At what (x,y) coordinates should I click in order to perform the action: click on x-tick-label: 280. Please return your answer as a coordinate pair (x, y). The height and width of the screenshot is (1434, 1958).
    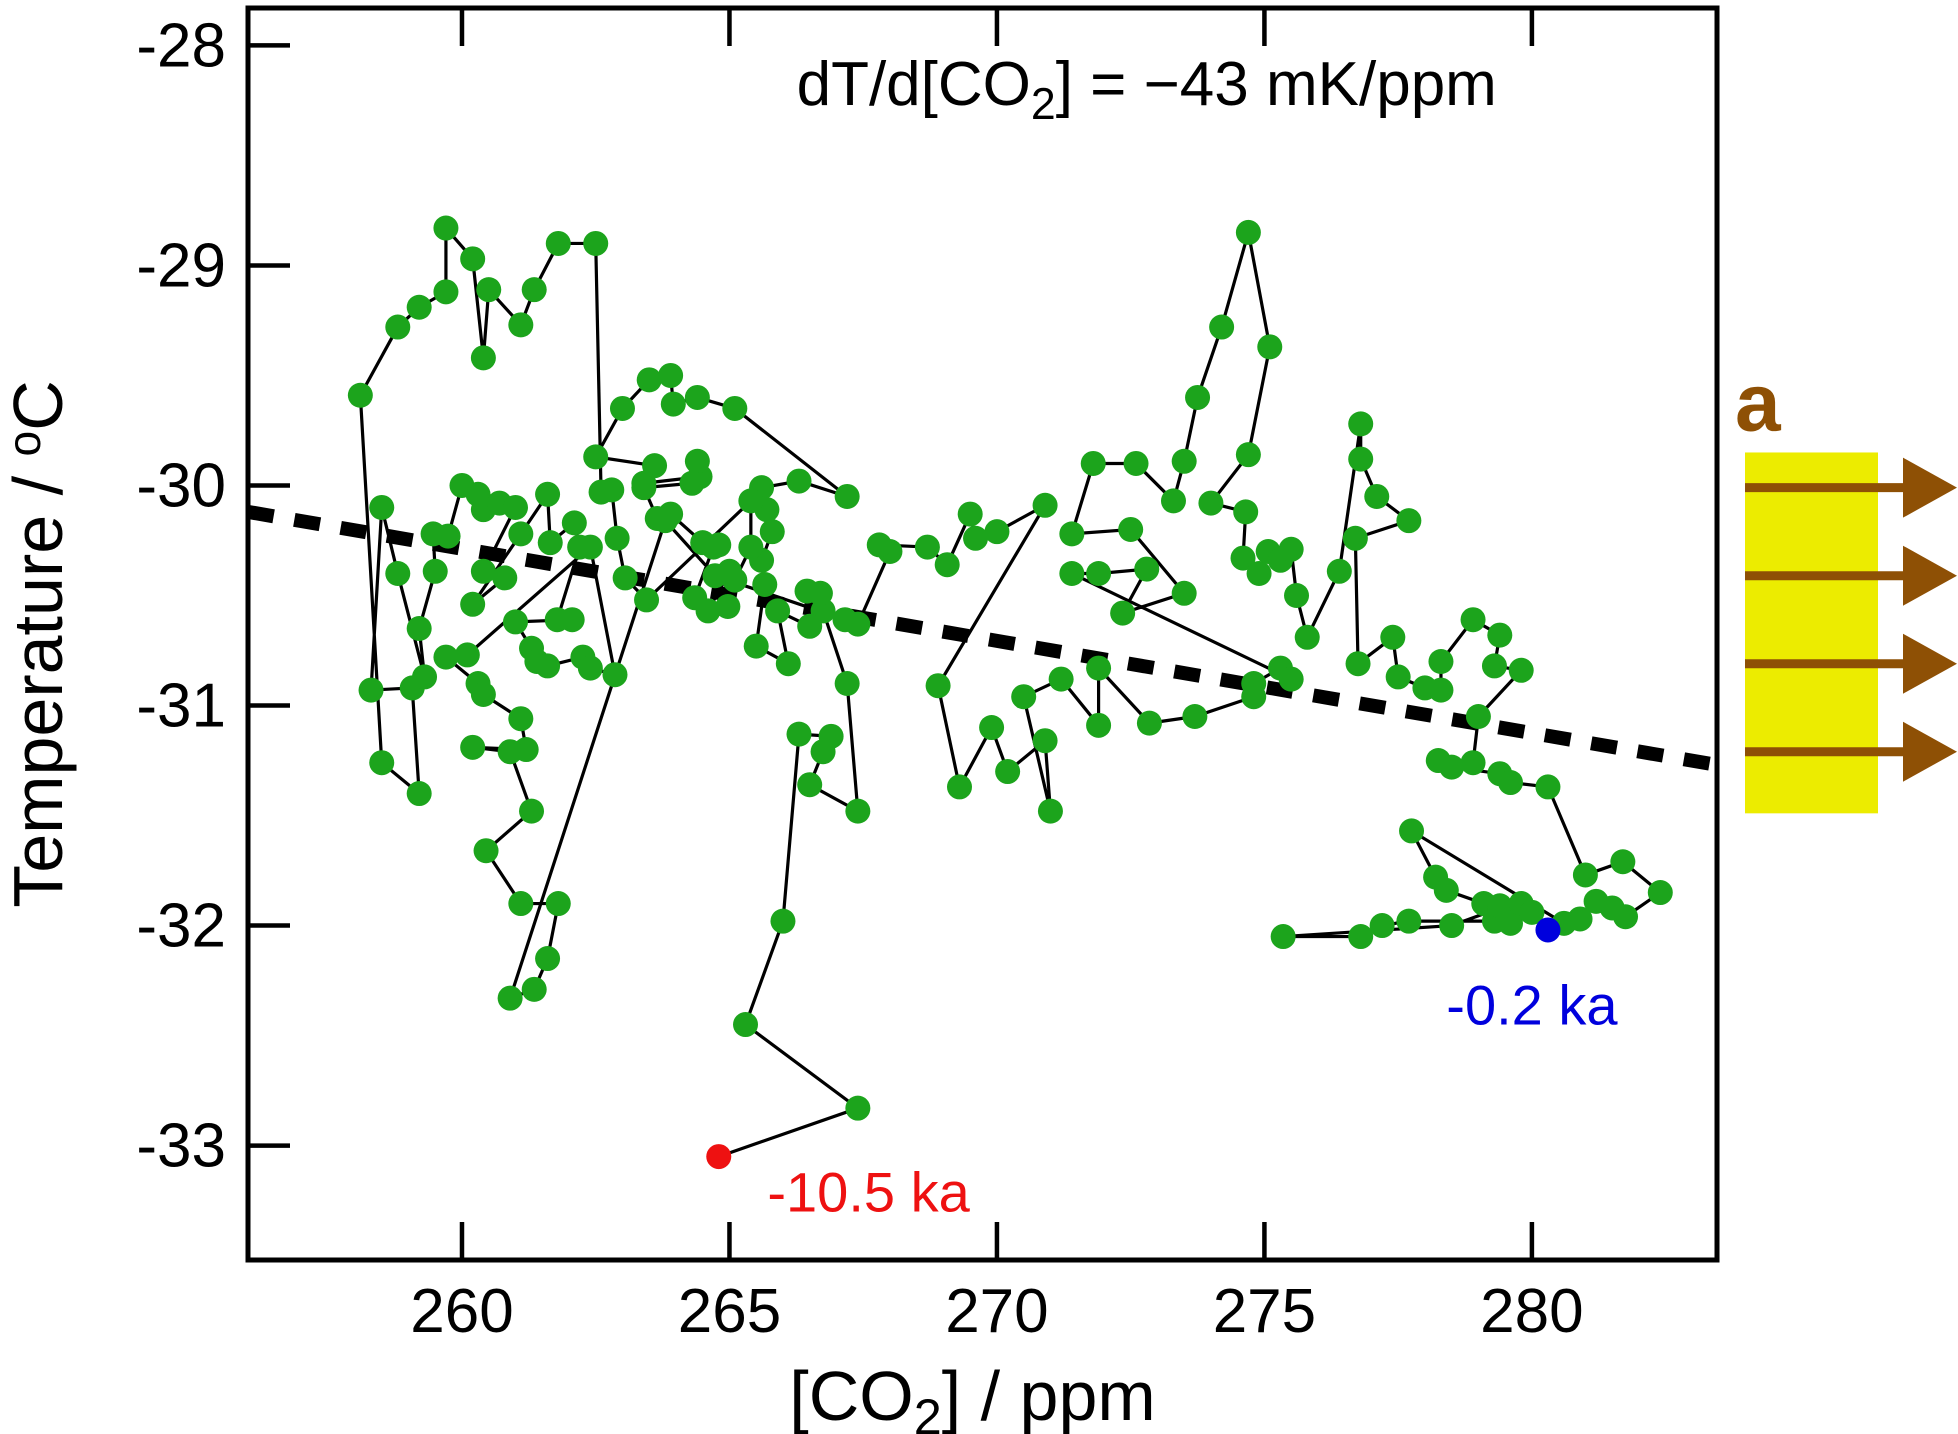
    Looking at the image, I should click on (1531, 1311).